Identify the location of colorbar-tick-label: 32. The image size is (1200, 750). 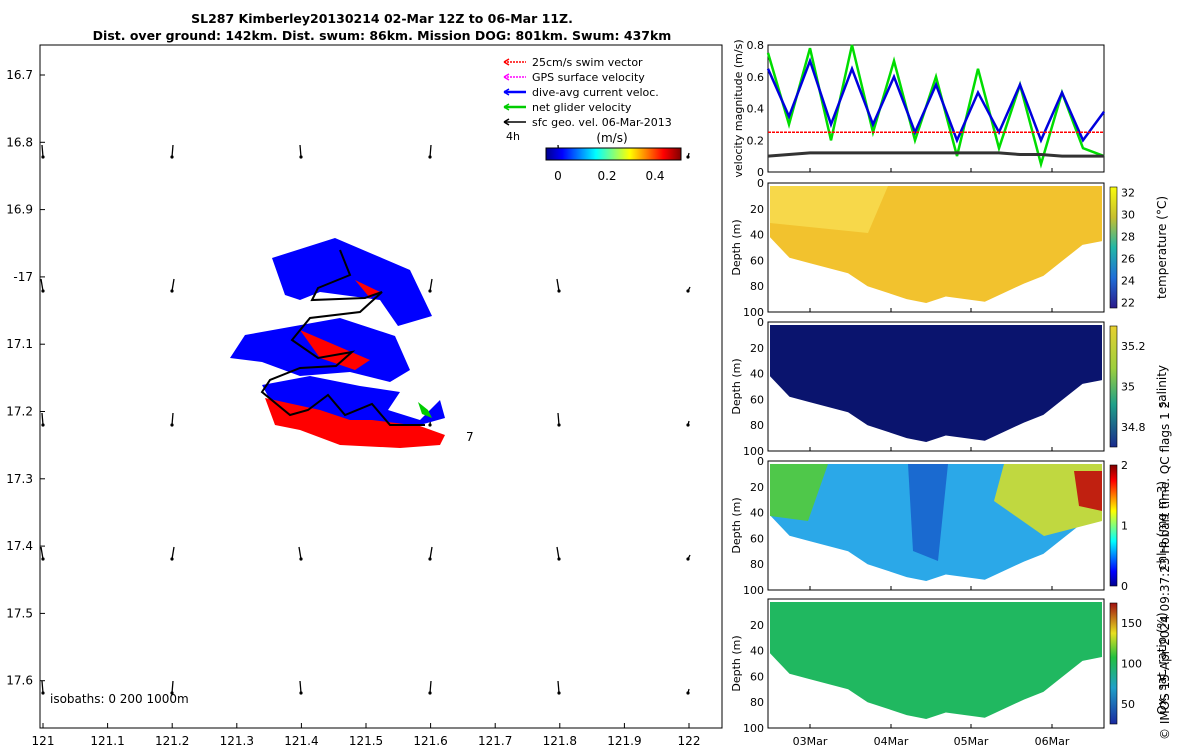
(1128, 193).